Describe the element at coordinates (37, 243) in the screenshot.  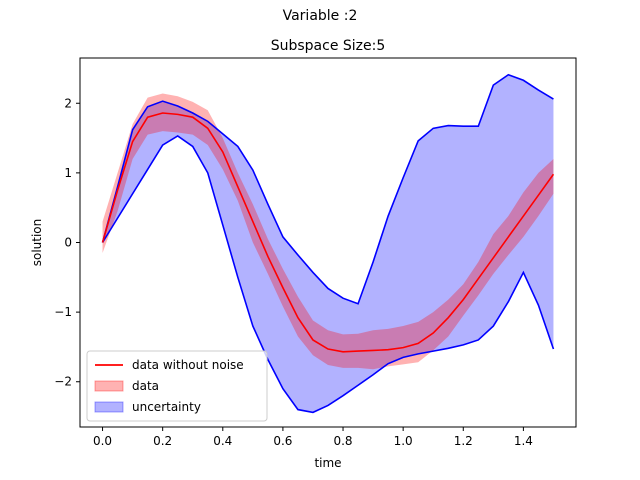
I see `y-axis-label: solution` at that location.